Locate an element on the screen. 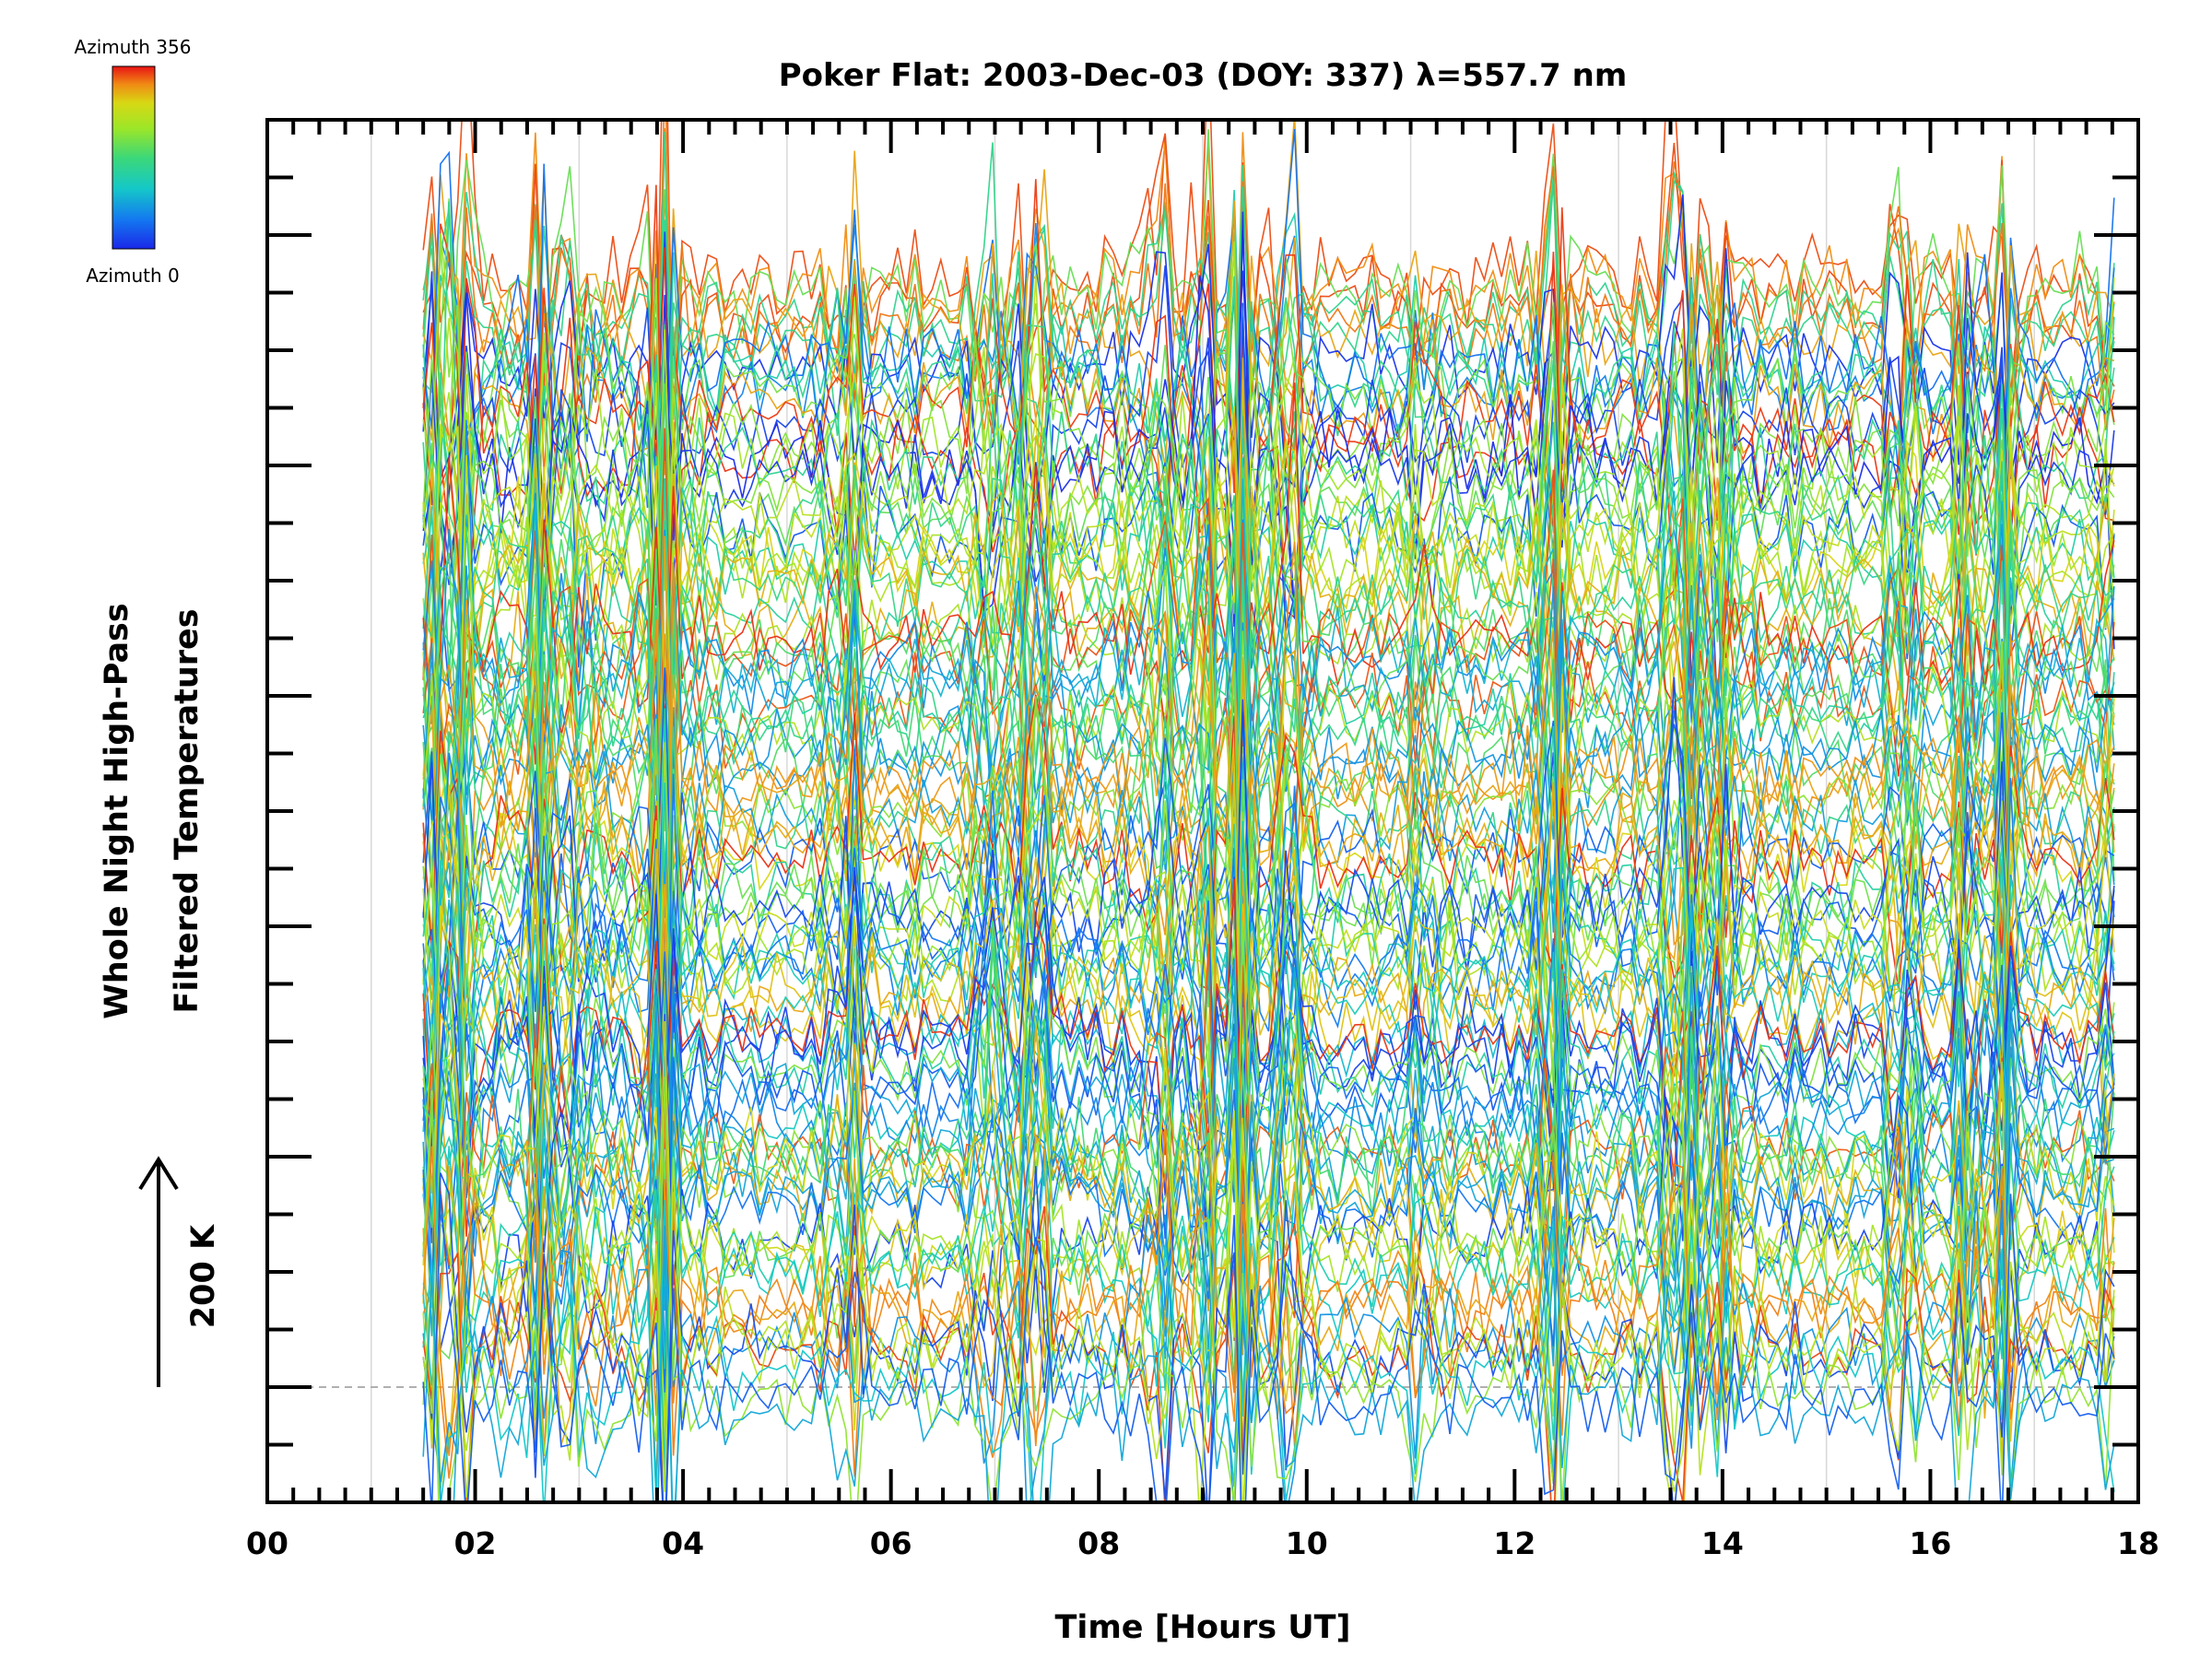 This screenshot has height=1659, width=2212. x-tick-labels: 00 02 04 06 08 10 12 14 16 18 is located at coordinates (1202, 1543).